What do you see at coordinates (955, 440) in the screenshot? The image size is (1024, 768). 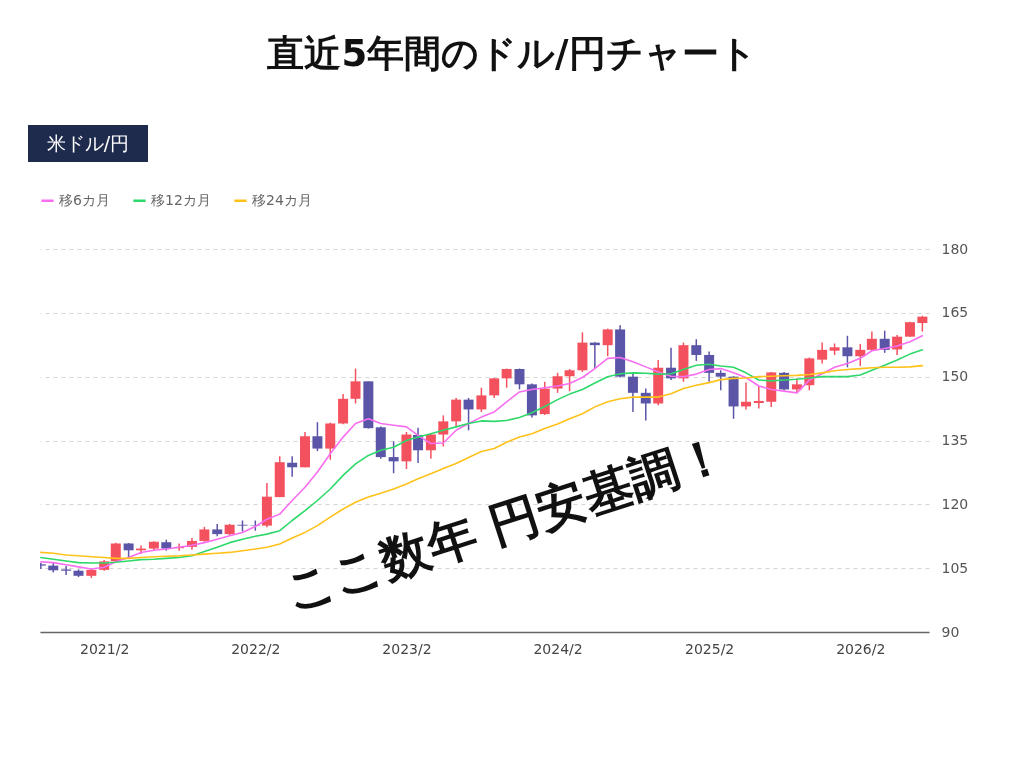 I see `y-tick-label: 135` at bounding box center [955, 440].